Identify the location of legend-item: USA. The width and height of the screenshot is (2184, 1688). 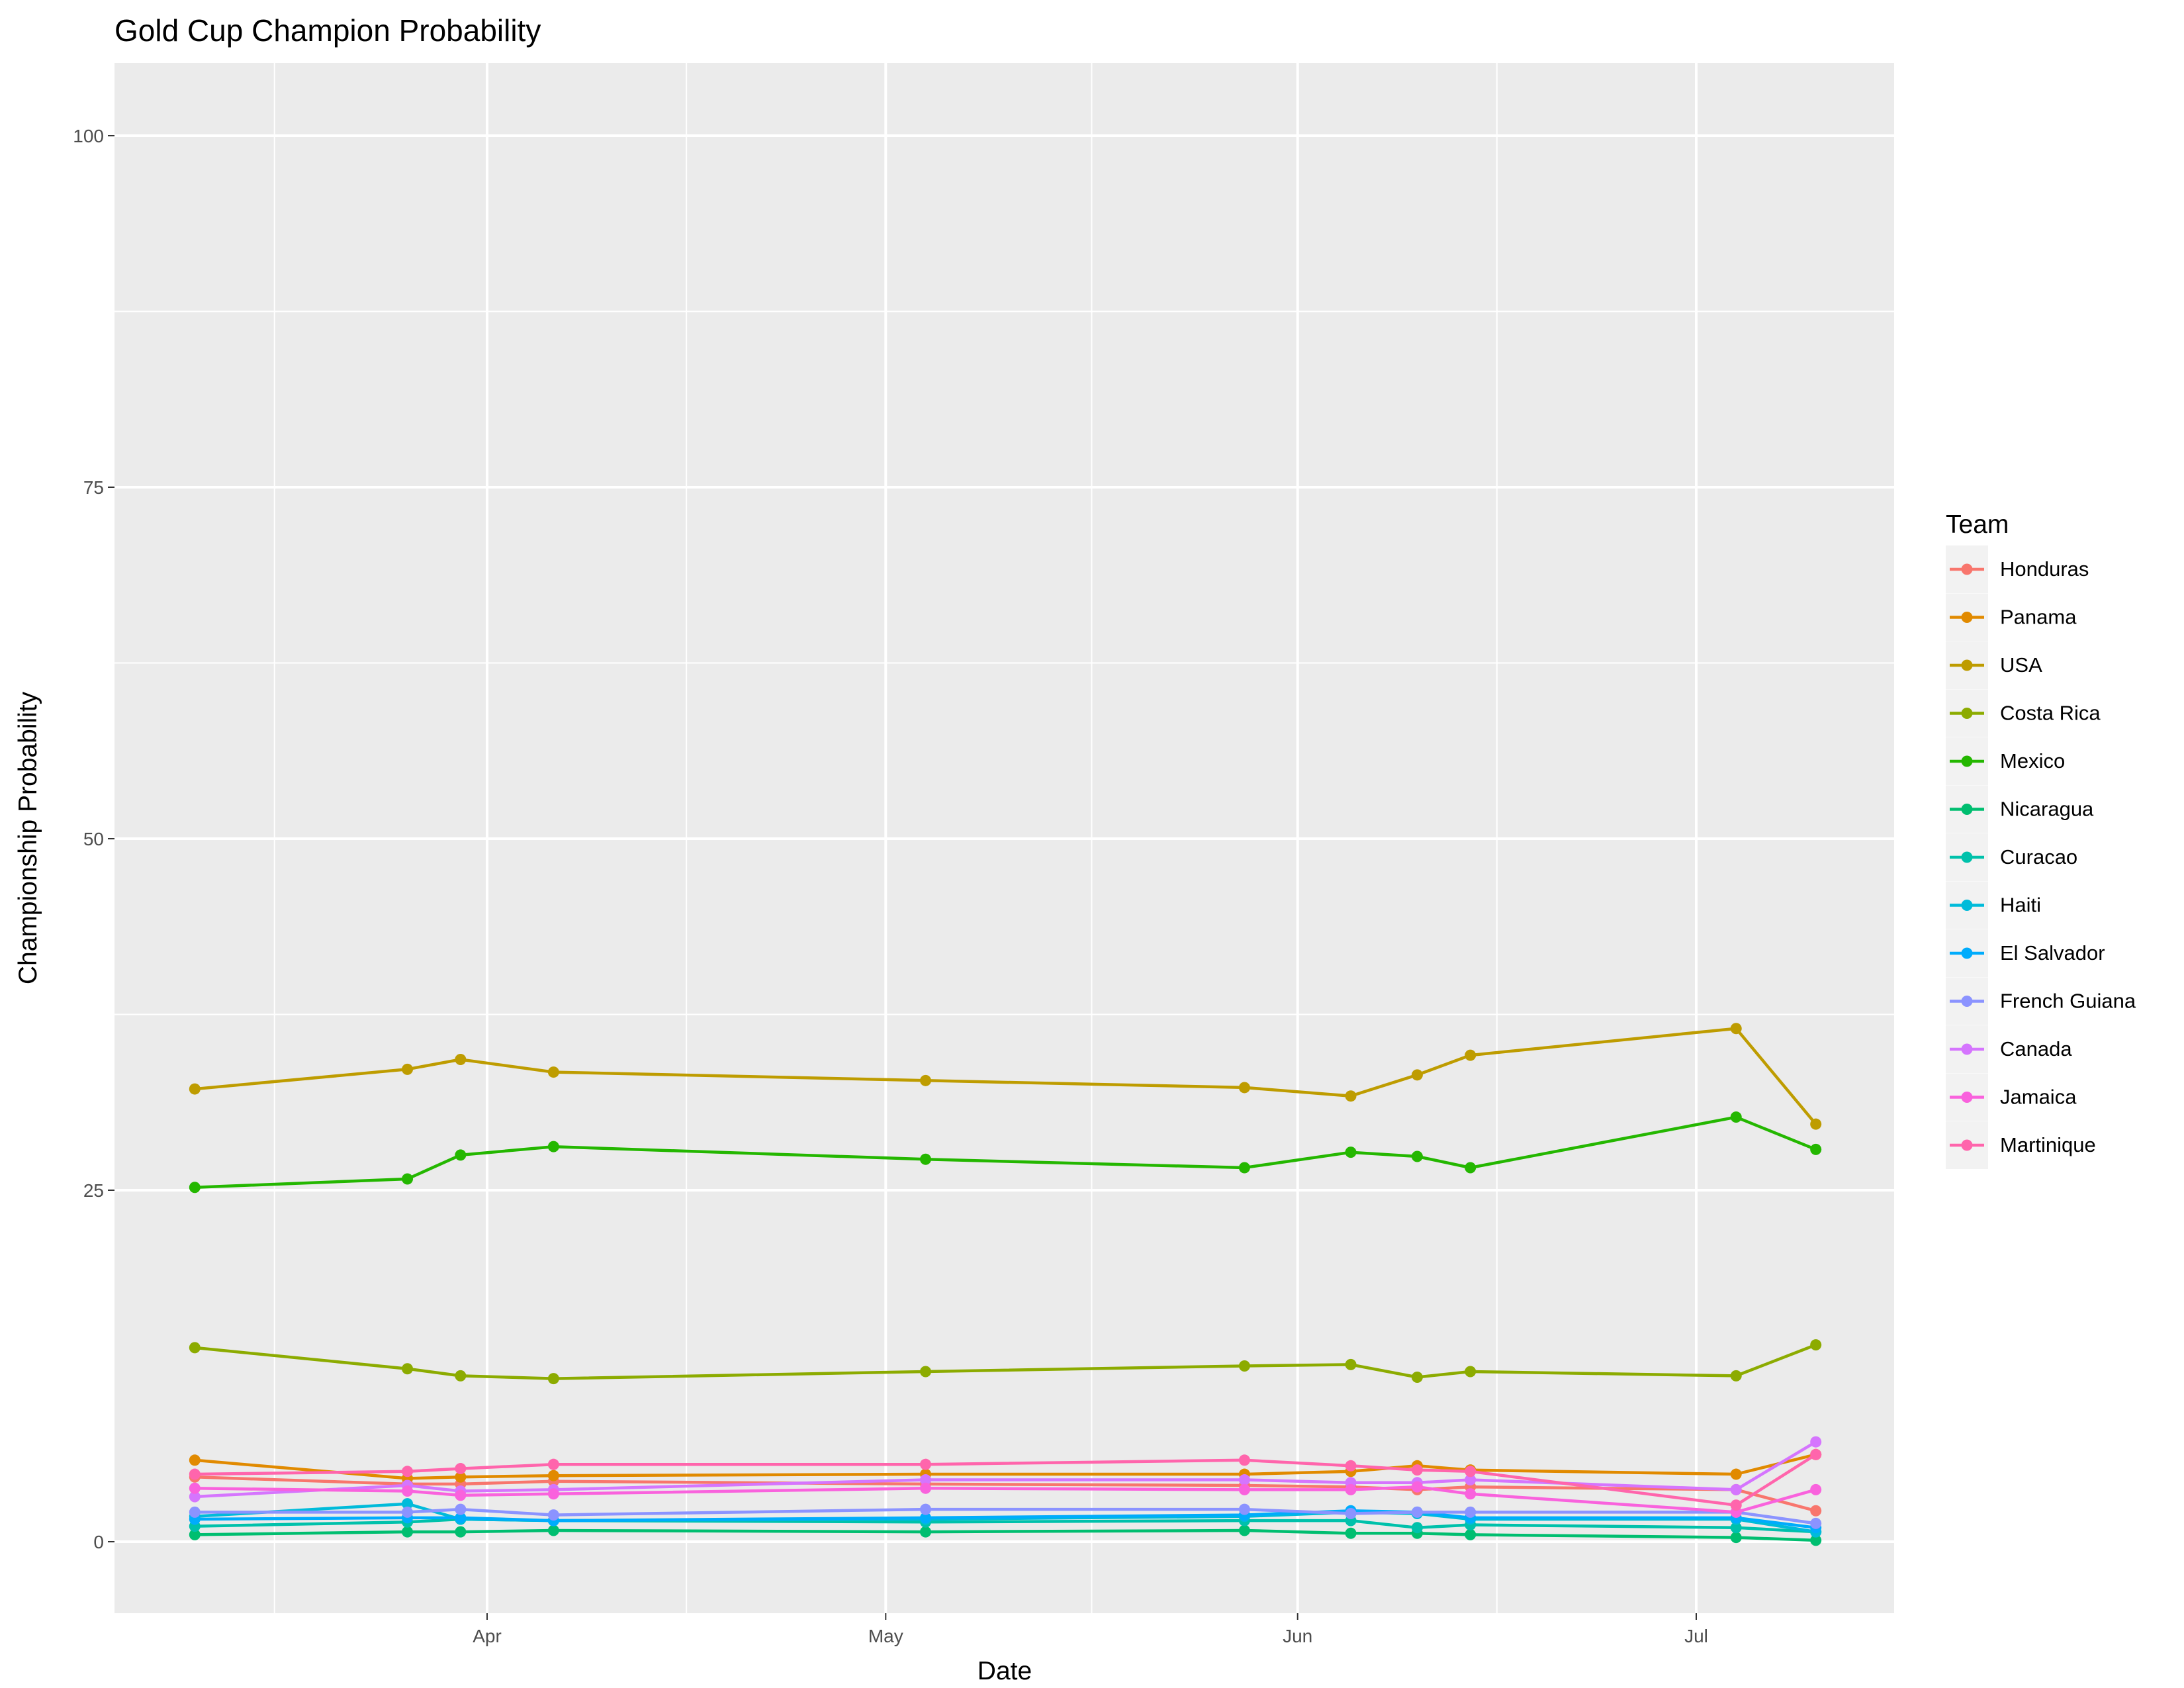
(1994, 665).